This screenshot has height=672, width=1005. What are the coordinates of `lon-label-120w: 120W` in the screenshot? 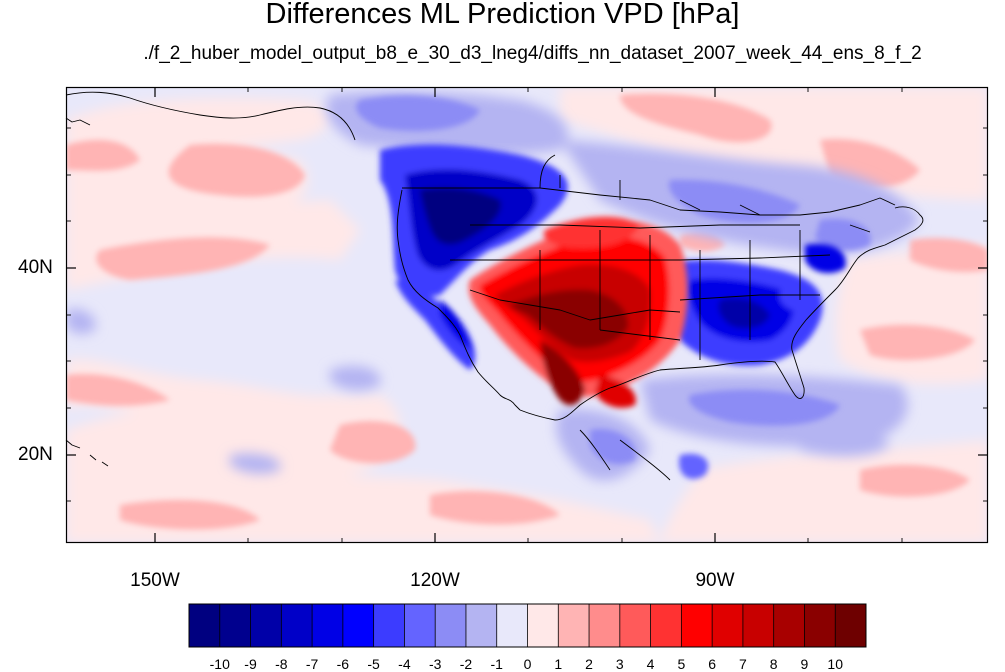 It's located at (435, 580).